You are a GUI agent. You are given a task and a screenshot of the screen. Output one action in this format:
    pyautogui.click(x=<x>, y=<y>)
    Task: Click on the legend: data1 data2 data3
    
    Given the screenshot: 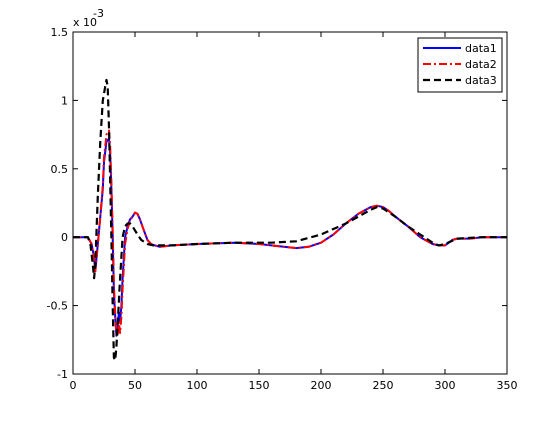 What is the action you would take?
    pyautogui.click(x=460, y=65)
    